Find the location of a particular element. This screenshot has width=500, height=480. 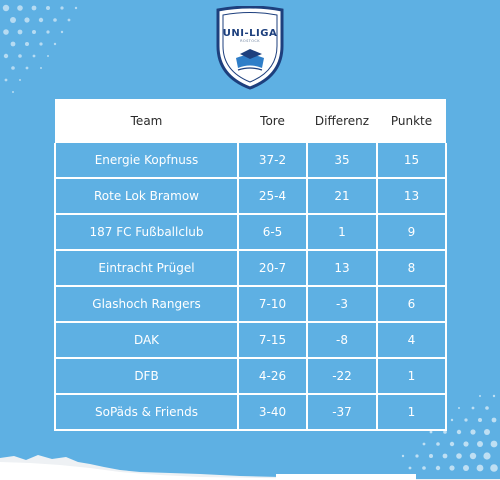

team-cell: DAK is located at coordinates (146, 340).